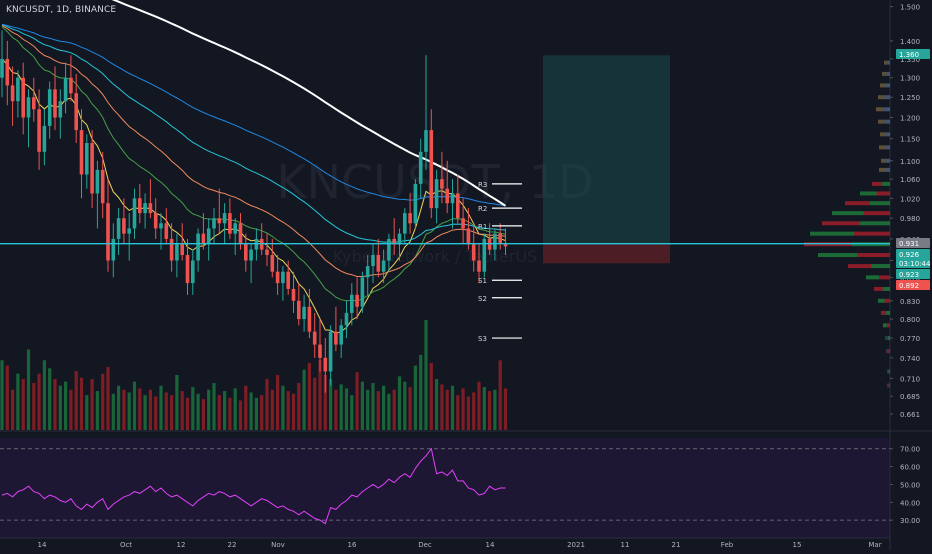 This screenshot has height=554, width=932. I want to click on time-tick-label: Oct, so click(126, 545).